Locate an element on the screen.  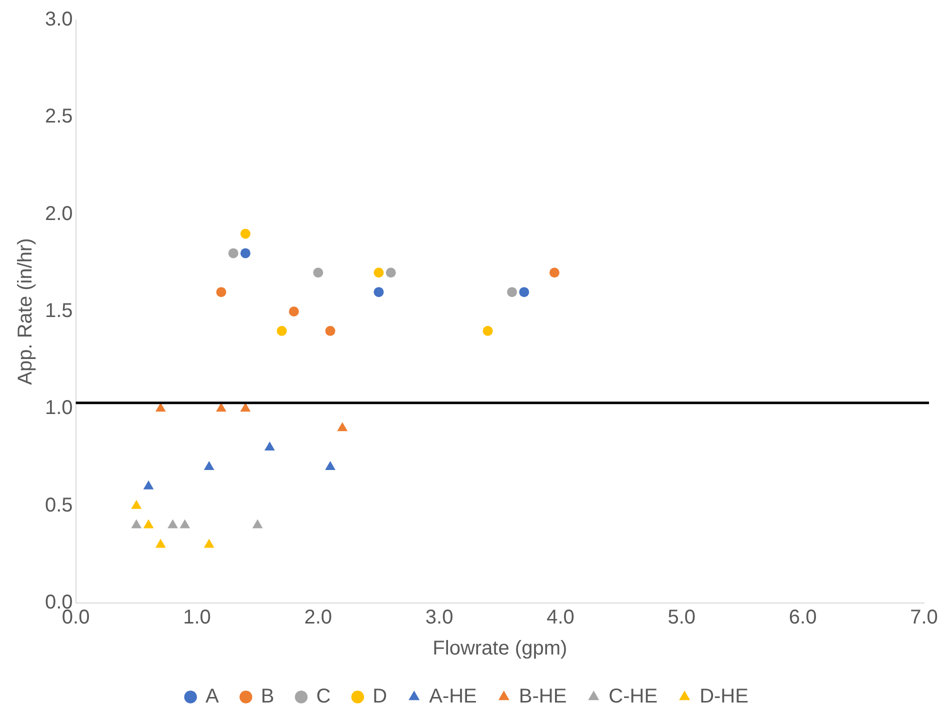
x-tick-label: 7.0 is located at coordinates (924, 617).